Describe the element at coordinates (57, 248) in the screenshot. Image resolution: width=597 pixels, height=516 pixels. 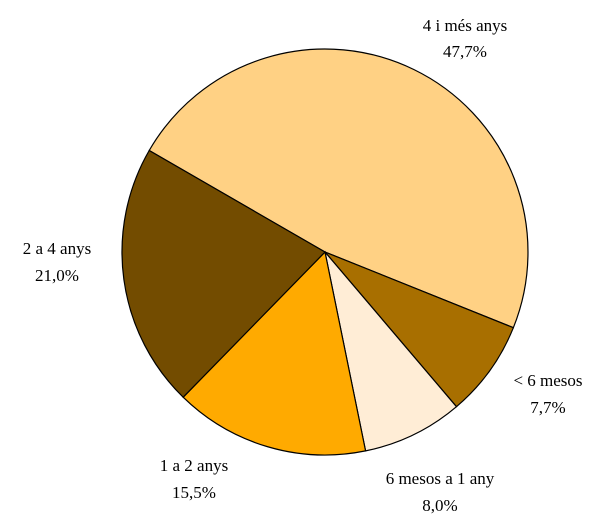
I see `label-cat-4: 2 a 4 anys` at that location.